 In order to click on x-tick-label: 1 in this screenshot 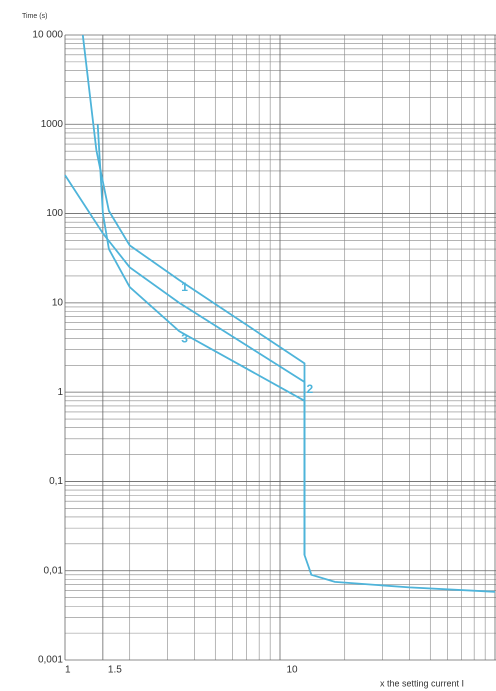, I will do `click(68, 670)`.